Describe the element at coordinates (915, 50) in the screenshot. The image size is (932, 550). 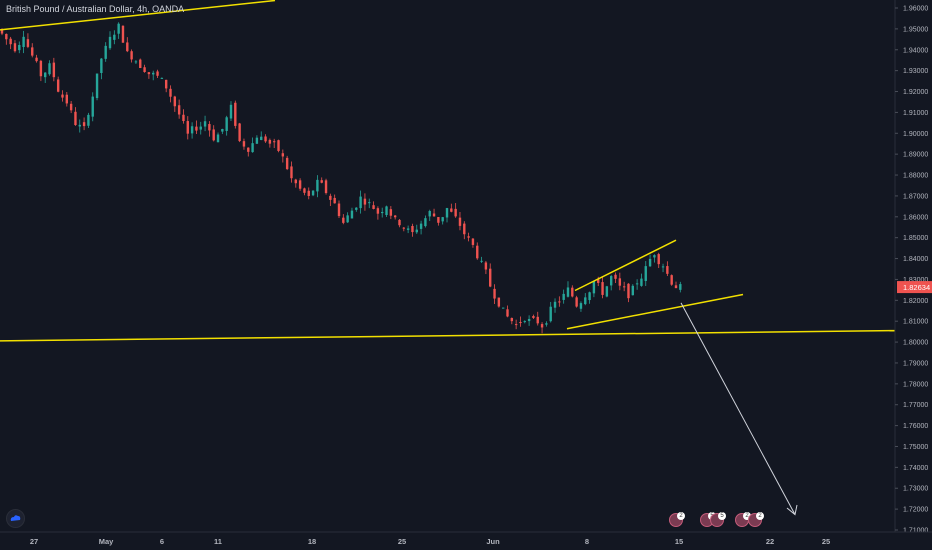
I see `price-tick-label: 1.94000` at that location.